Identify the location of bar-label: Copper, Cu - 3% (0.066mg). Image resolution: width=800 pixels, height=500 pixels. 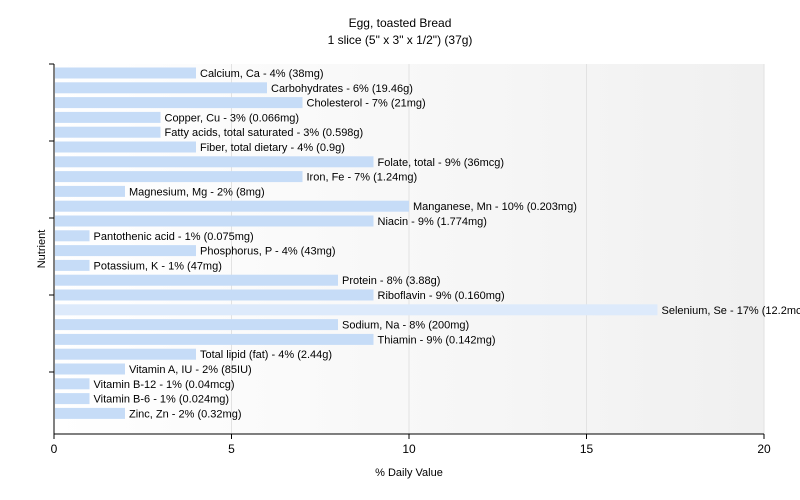
(232, 118).